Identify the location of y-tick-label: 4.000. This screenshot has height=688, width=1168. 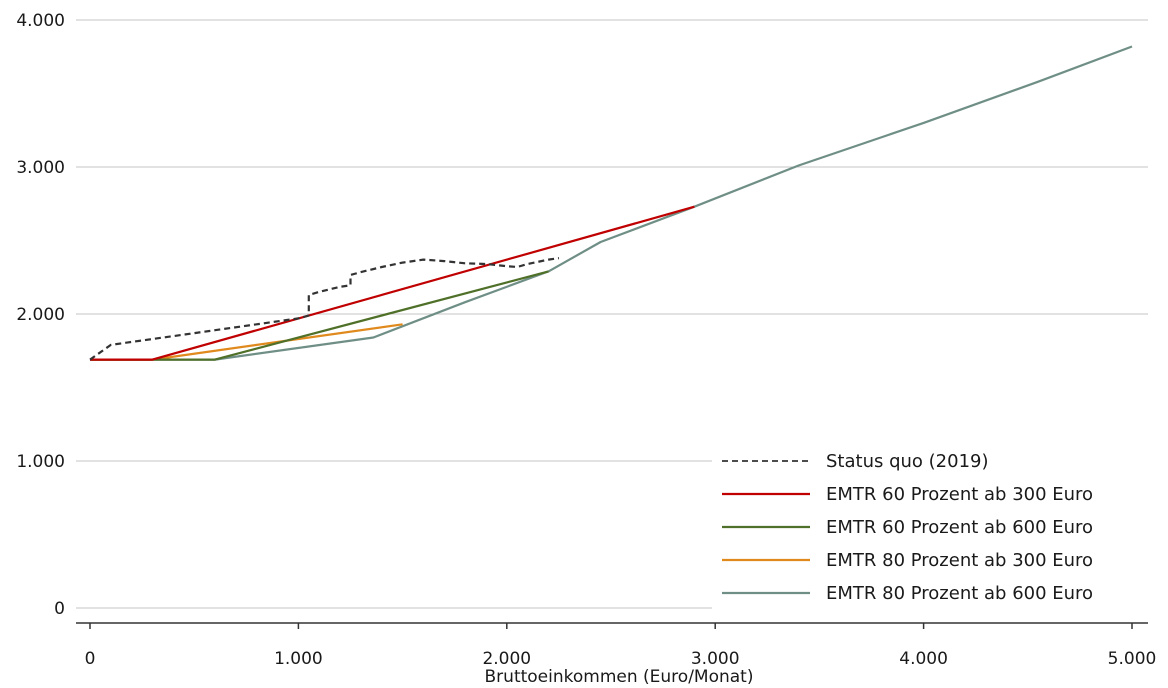
(40, 21).